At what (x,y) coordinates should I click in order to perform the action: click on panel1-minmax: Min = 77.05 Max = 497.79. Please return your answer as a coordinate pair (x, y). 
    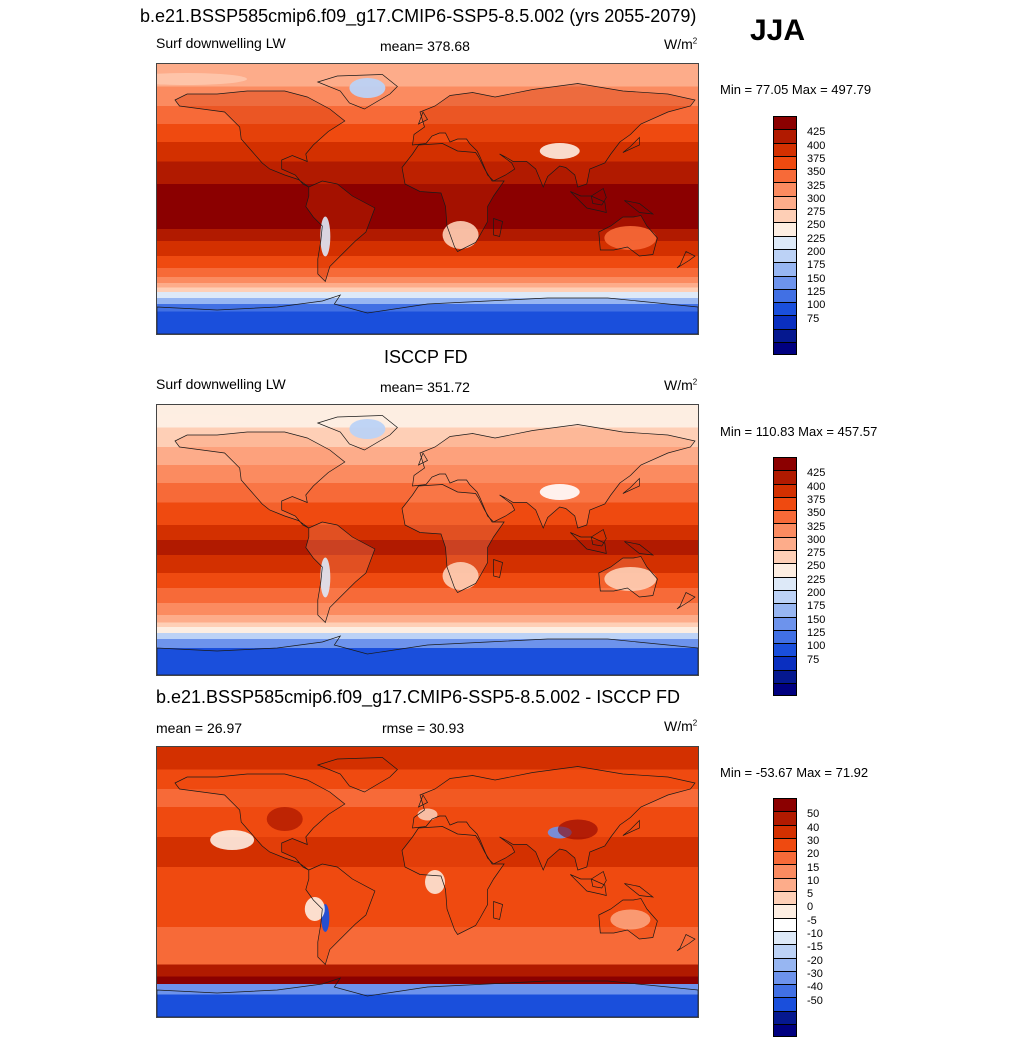
    Looking at the image, I should click on (796, 89).